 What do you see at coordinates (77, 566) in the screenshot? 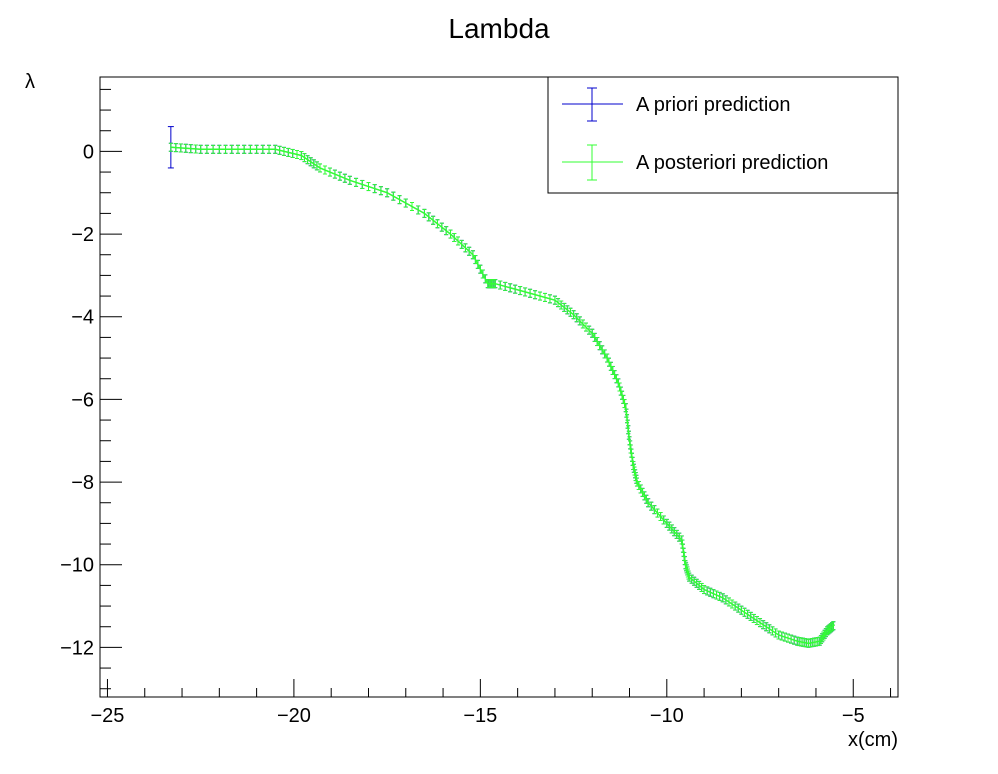
I see `y-tick-label: −10` at bounding box center [77, 566].